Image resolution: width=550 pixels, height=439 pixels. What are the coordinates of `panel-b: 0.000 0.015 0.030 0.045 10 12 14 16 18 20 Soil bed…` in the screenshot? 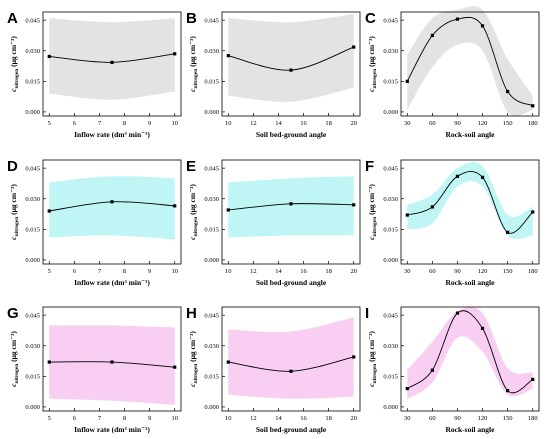 It's located at (273, 74).